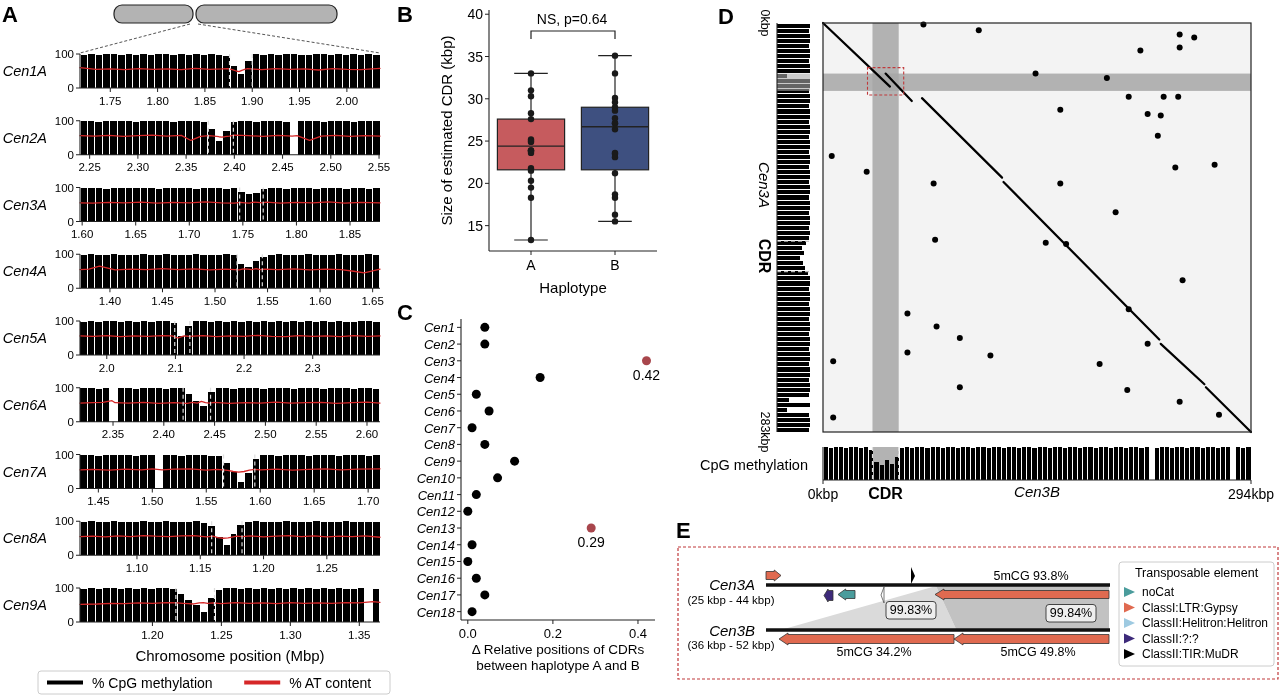 The height and width of the screenshot is (695, 1280). I want to click on x-tick-label: 0kbp, so click(823, 494).